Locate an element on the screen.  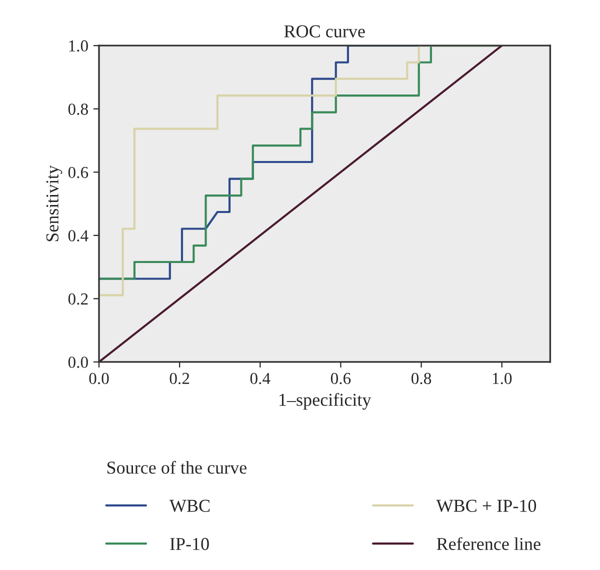
y-tick-label: 0.2 is located at coordinates (78, 299).